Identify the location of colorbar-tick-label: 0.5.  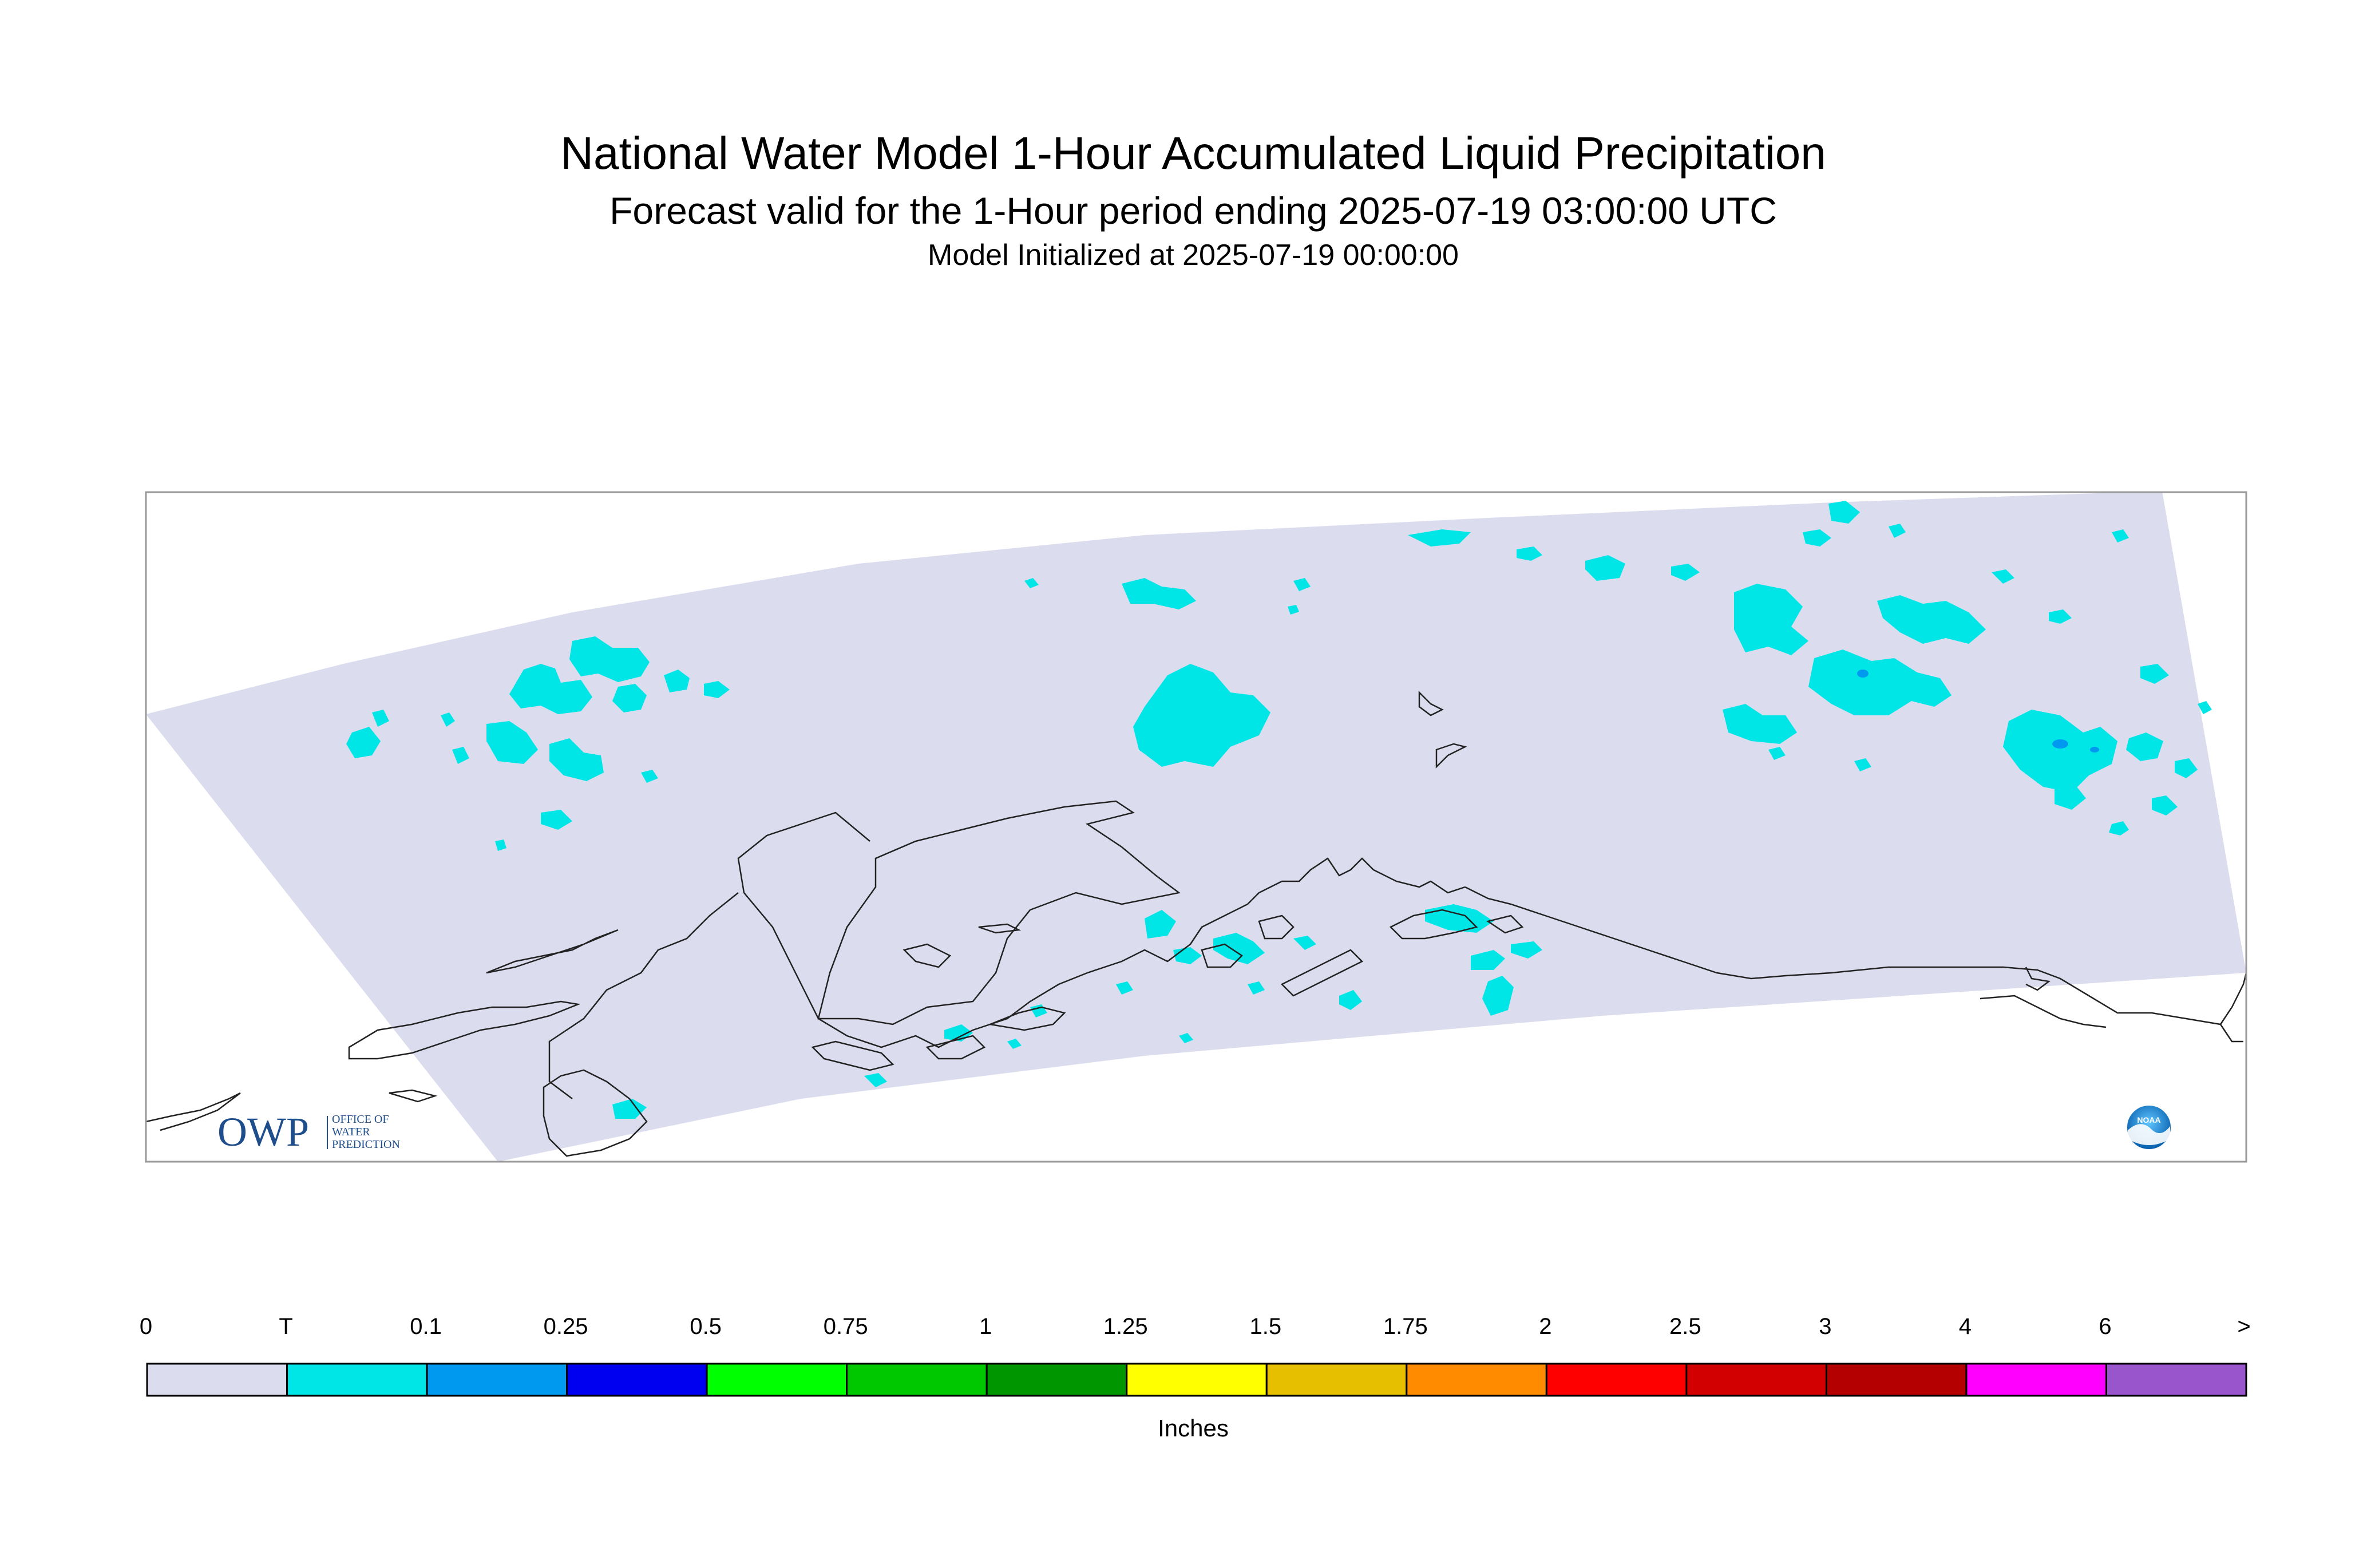
(706, 1326).